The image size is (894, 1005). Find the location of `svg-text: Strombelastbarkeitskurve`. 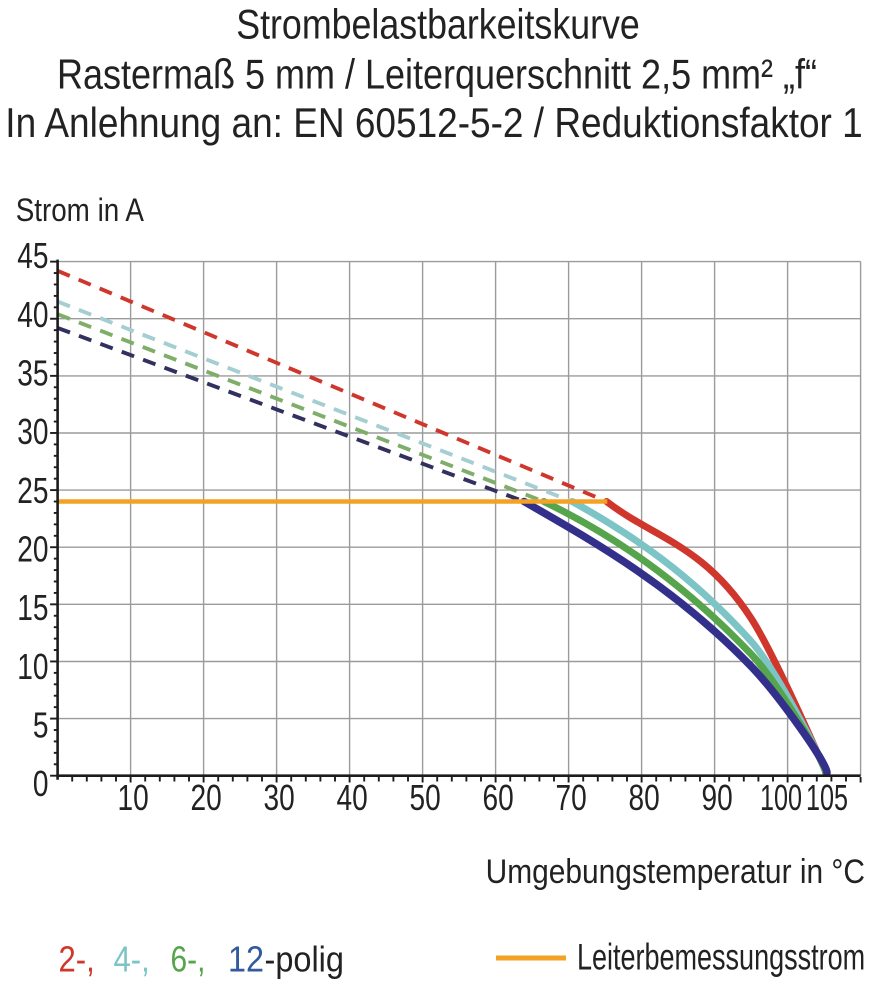

svg-text: Strombelastbarkeitskurve is located at coordinates (438, 25).